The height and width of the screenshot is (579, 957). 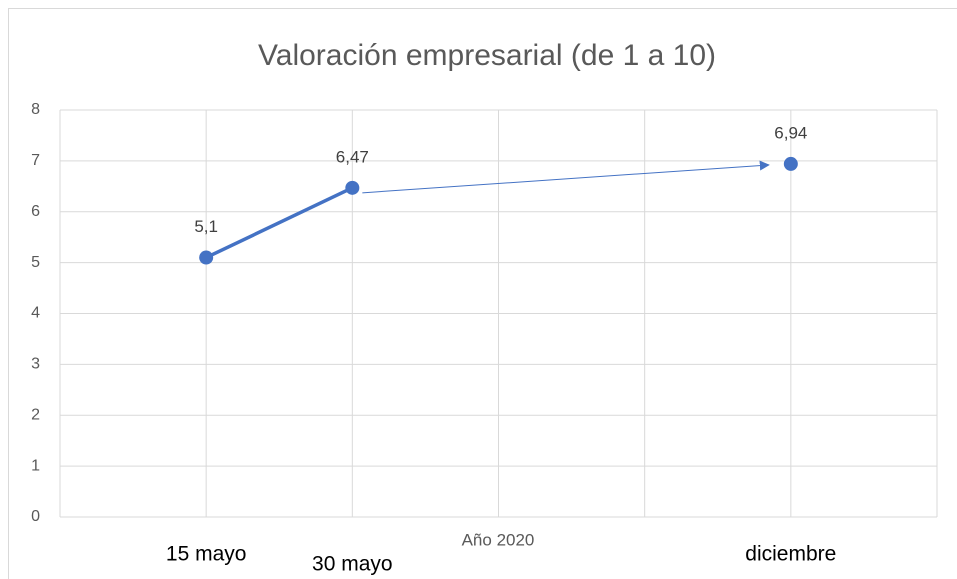 What do you see at coordinates (352, 156) in the screenshot?
I see `data-label: 6,47` at bounding box center [352, 156].